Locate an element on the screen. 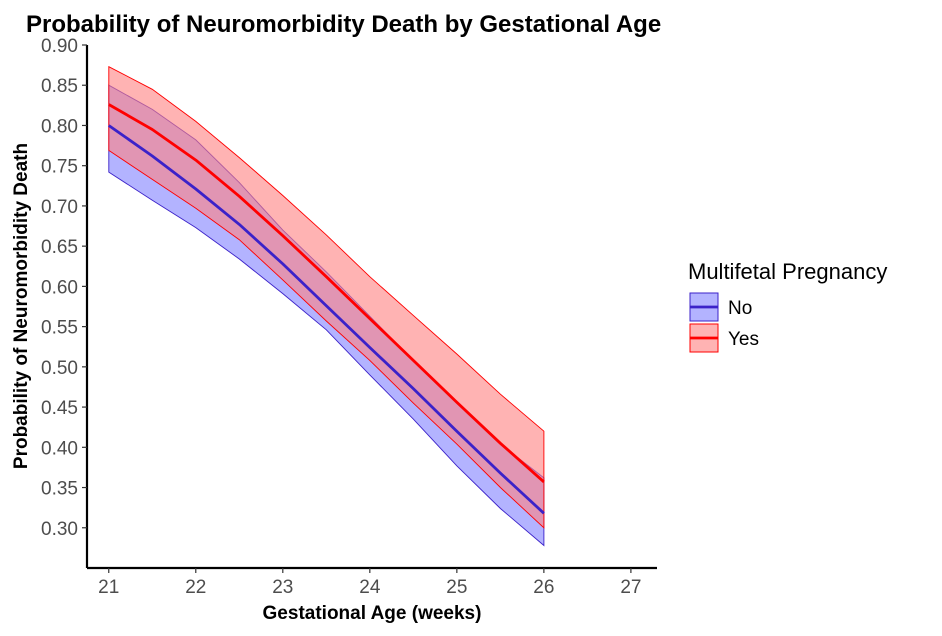 This screenshot has height=636, width=942. y-tick-label: 0.50 is located at coordinates (59, 368).